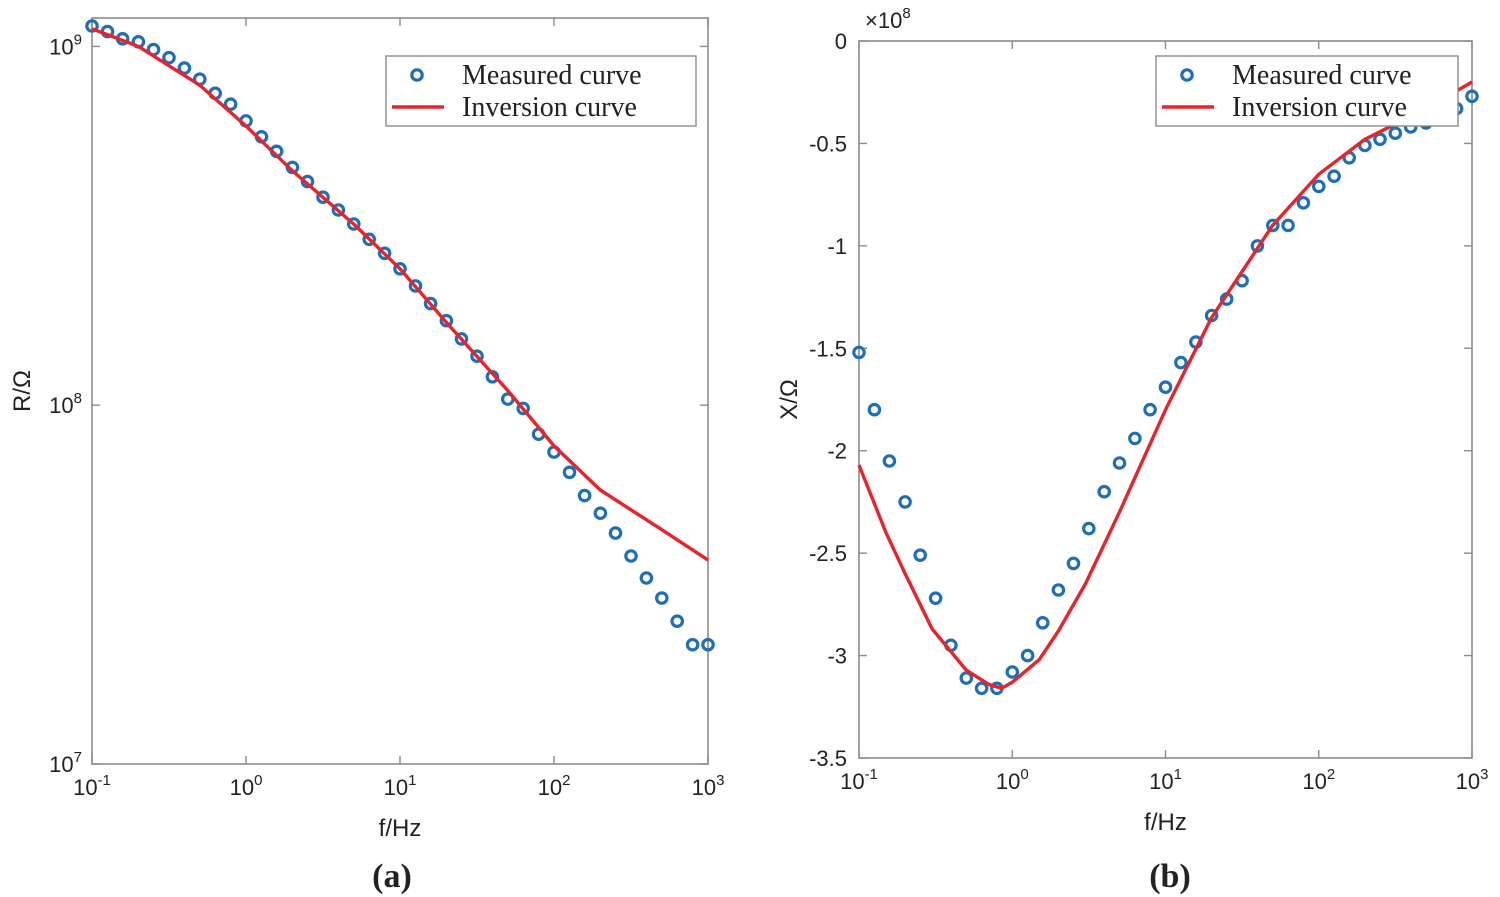 The image size is (1500, 897). What do you see at coordinates (65, 45) in the screenshot?
I see `y-tick-label: 10⁹` at bounding box center [65, 45].